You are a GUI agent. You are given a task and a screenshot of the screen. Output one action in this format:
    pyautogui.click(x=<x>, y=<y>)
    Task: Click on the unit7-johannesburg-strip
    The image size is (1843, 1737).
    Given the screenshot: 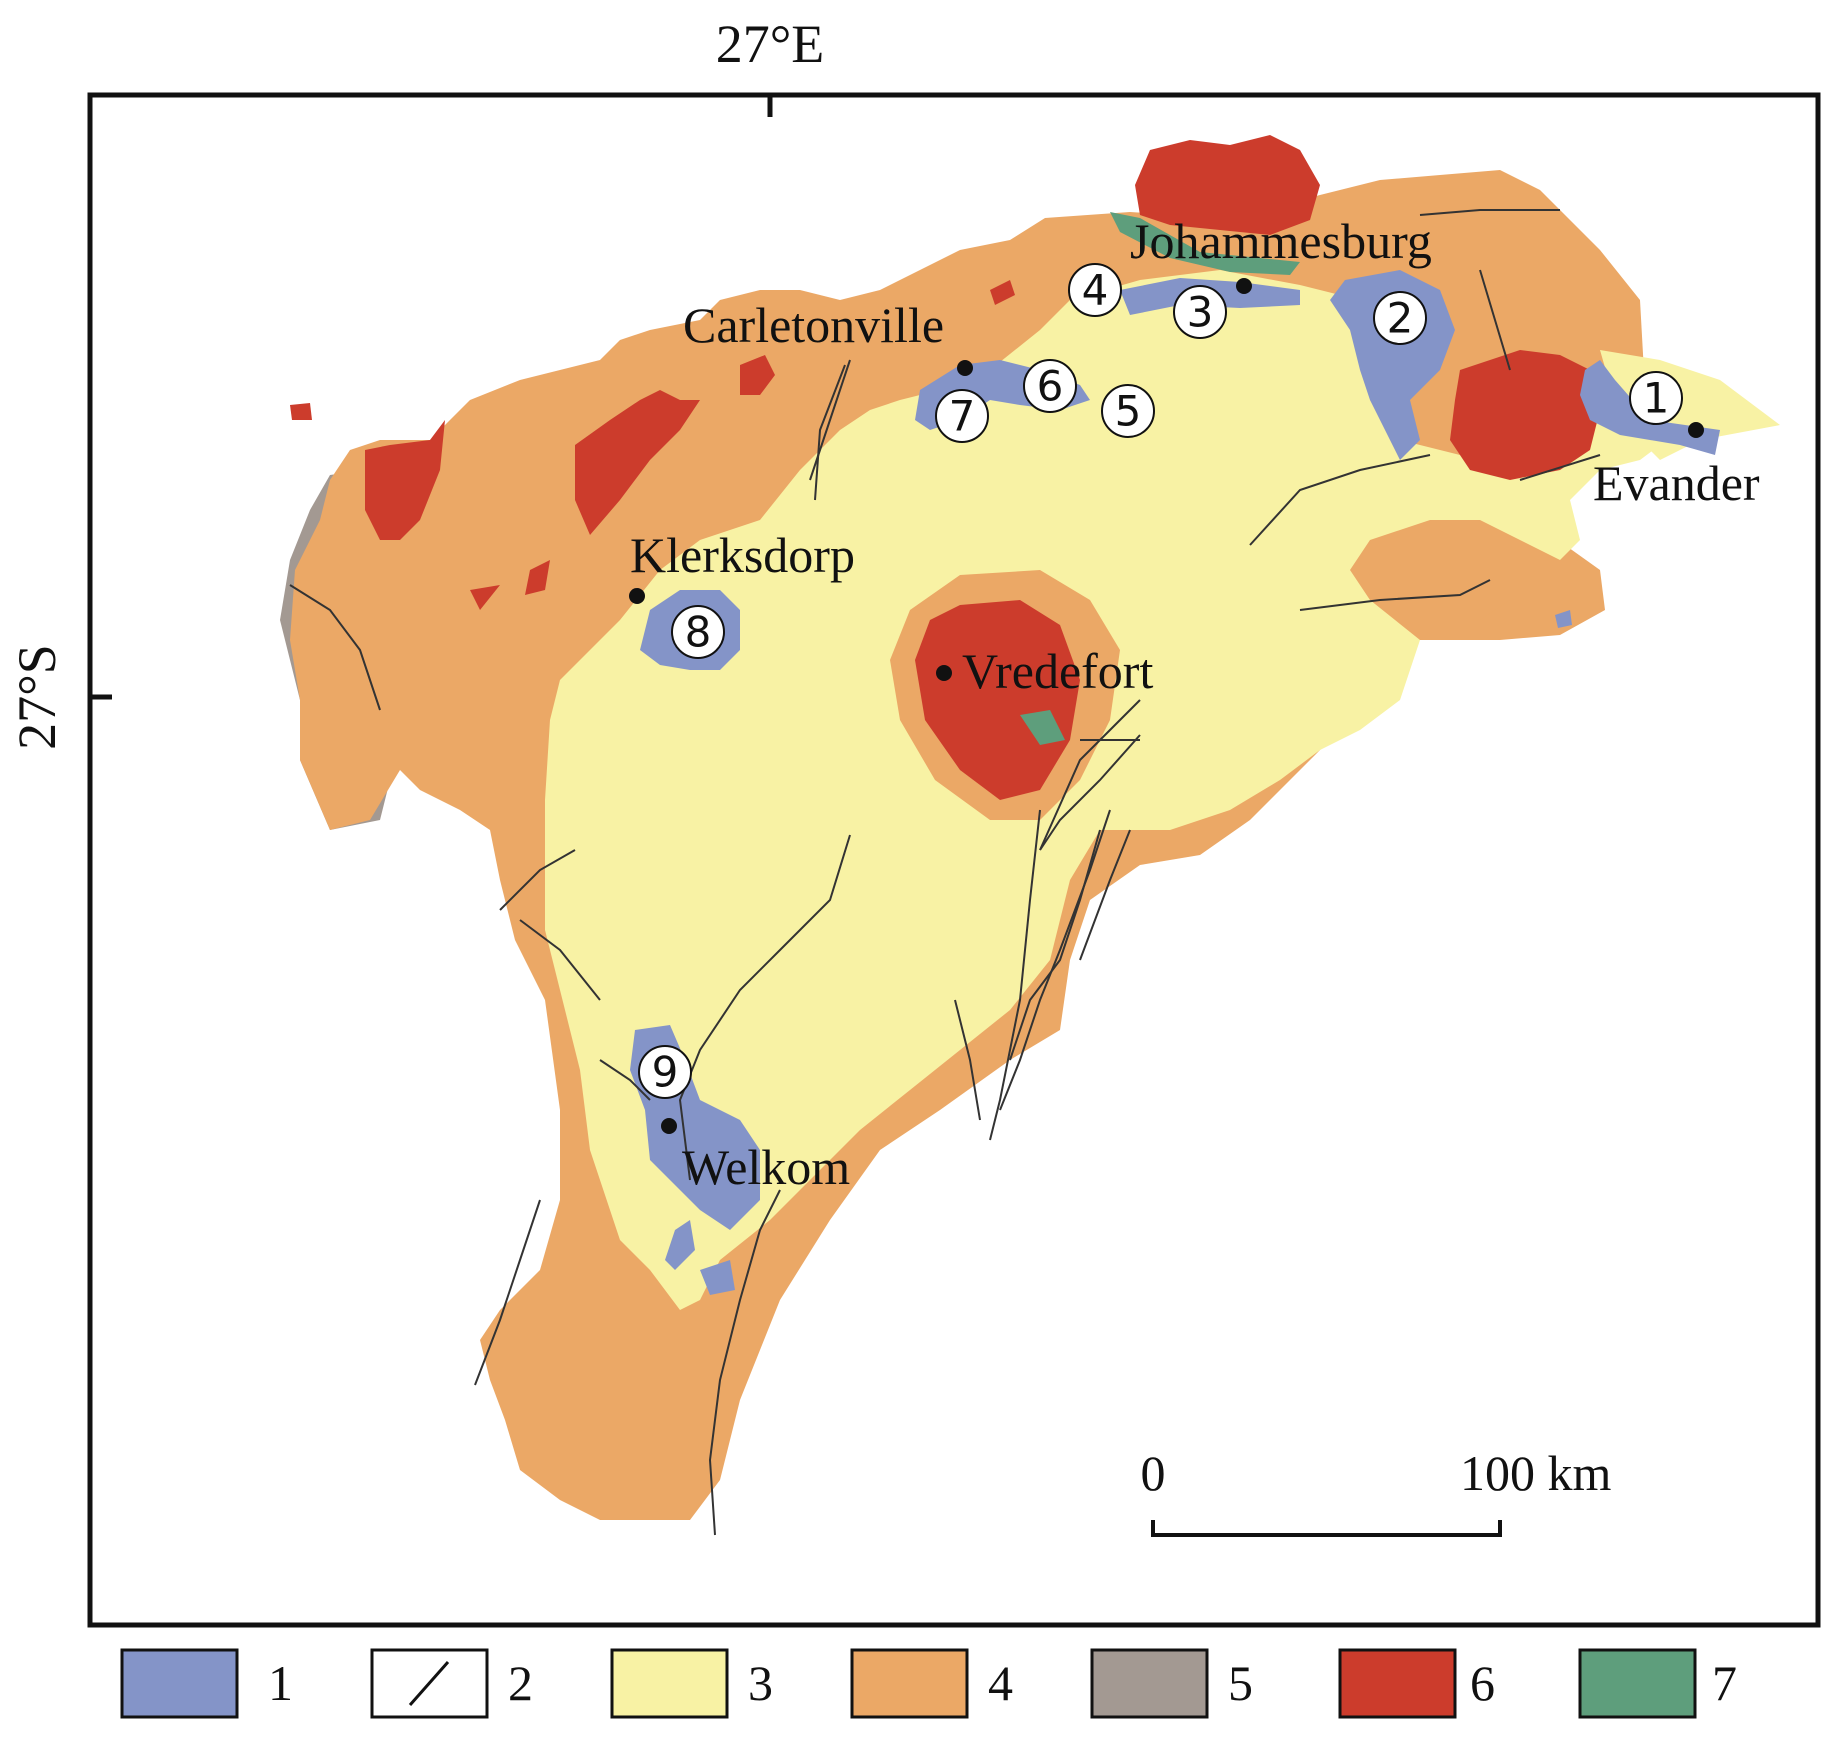 What is the action you would take?
    pyautogui.click(x=1205, y=243)
    